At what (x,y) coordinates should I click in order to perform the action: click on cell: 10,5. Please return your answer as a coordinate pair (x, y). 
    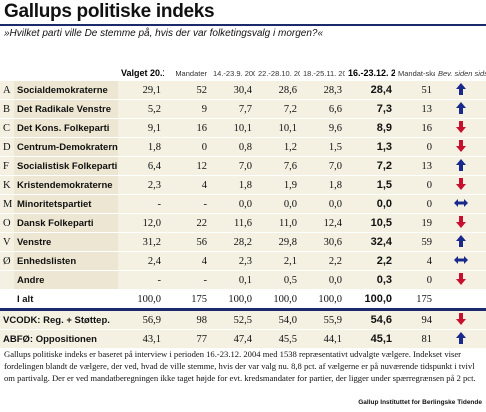
    Looking at the image, I should click on (370, 223).